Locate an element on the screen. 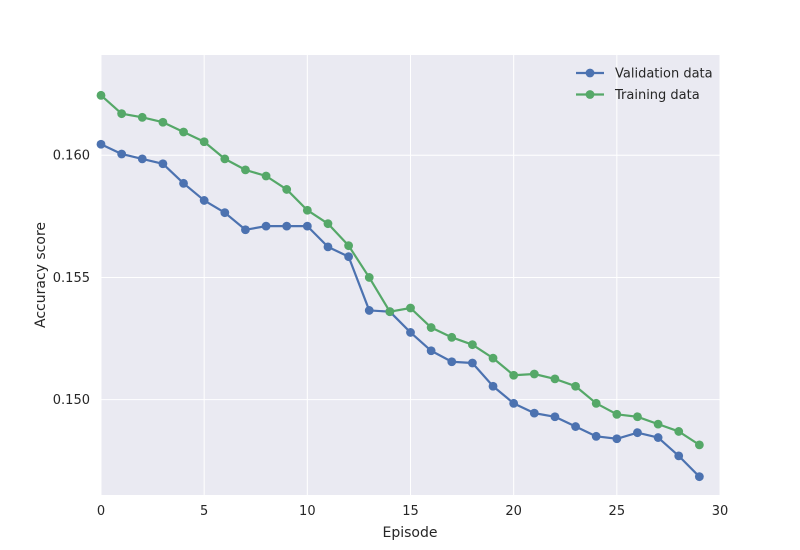  y-axis-label: Accuracy score is located at coordinates (41, 275).